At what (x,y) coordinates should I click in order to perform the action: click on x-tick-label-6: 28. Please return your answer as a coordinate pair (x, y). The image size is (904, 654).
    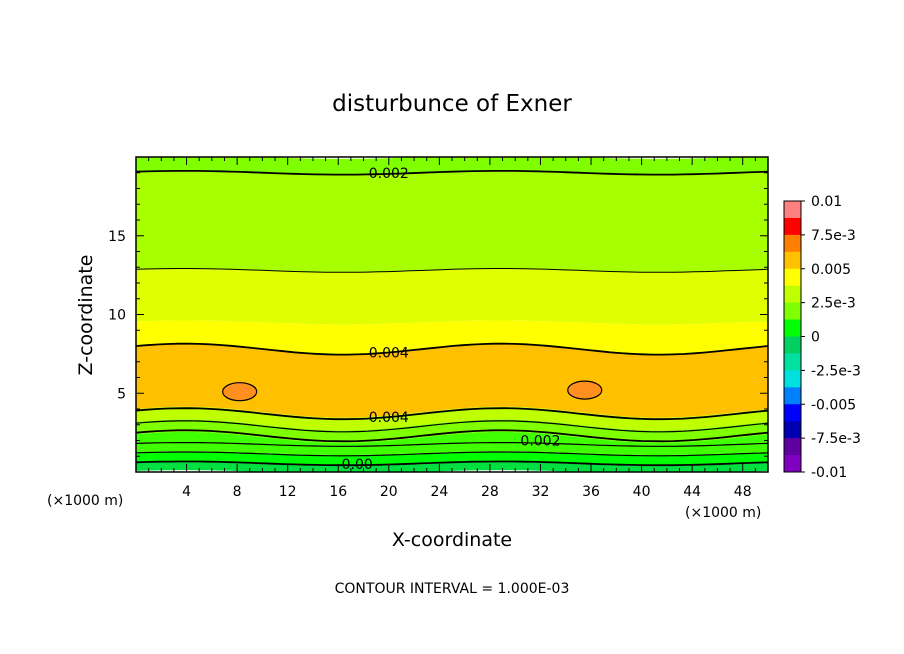
    Looking at the image, I should click on (490, 492).